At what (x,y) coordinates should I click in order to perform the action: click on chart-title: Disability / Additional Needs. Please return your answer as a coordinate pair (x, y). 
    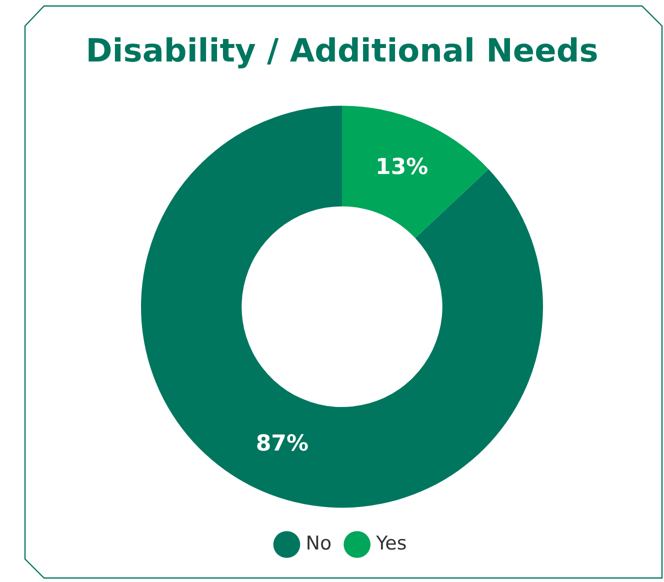
    Looking at the image, I should click on (342, 51).